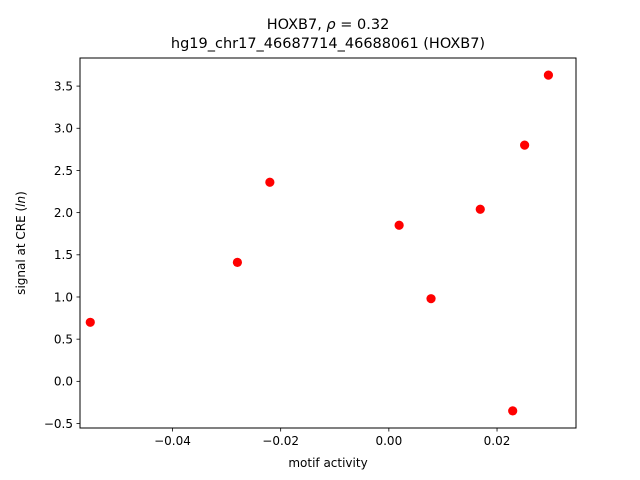 This screenshot has height=480, width=640. Describe the element at coordinates (328, 44) in the screenshot. I see `chart-title-line2: hg19_chr17_46687714_46688061 (HOXB7)` at that location.